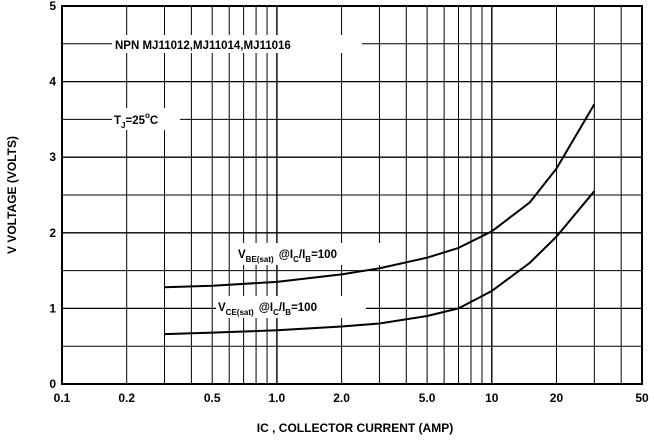 This screenshot has height=440, width=654. Describe the element at coordinates (212, 398) in the screenshot. I see `x-tick-label: 0.5` at that location.